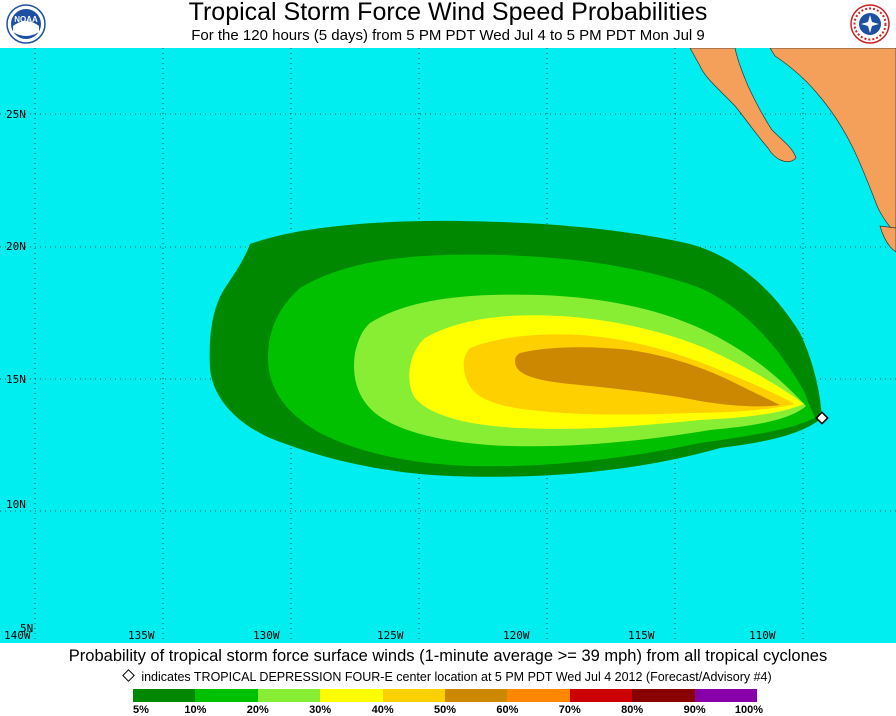 Image resolution: width=896 pixels, height=716 pixels. What do you see at coordinates (887, 239) in the screenshot?
I see `land-cabo-corrientes` at bounding box center [887, 239].